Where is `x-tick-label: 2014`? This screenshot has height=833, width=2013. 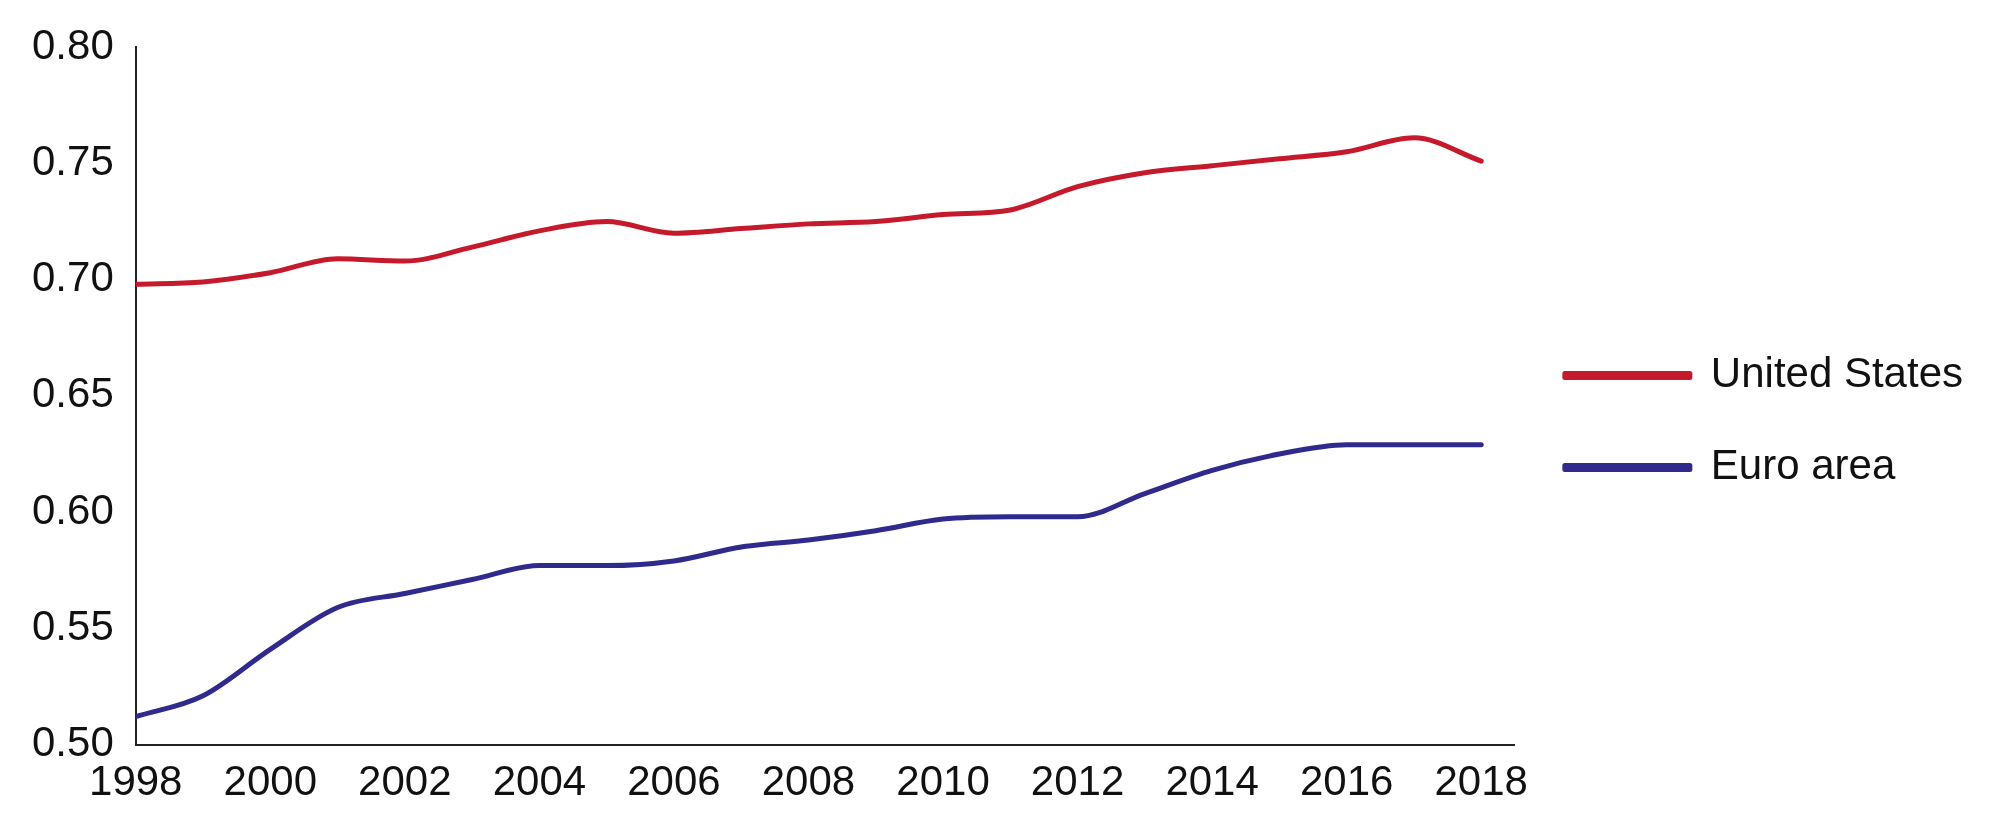
x-tick-label: 2014 is located at coordinates (1212, 781).